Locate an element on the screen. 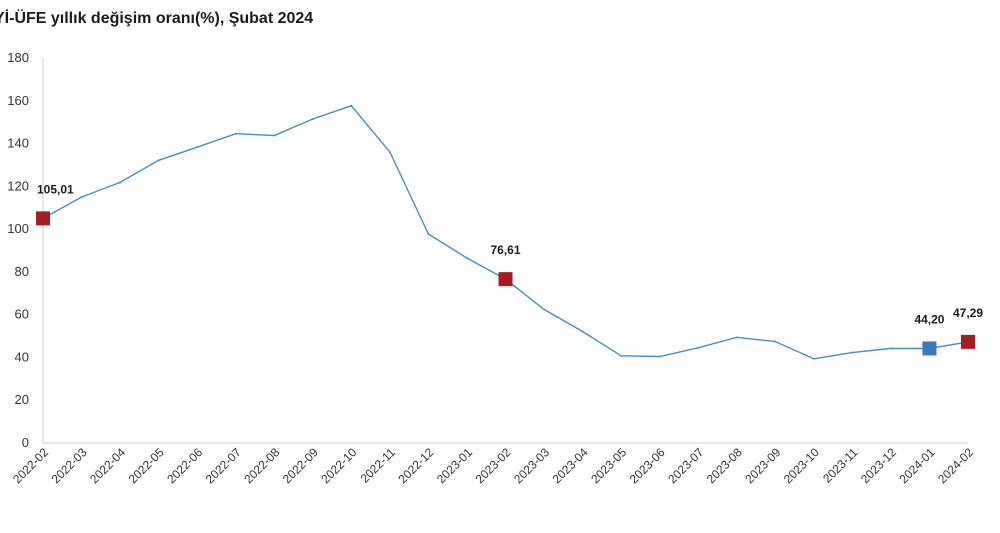  data-label: 47,29 is located at coordinates (968, 313).